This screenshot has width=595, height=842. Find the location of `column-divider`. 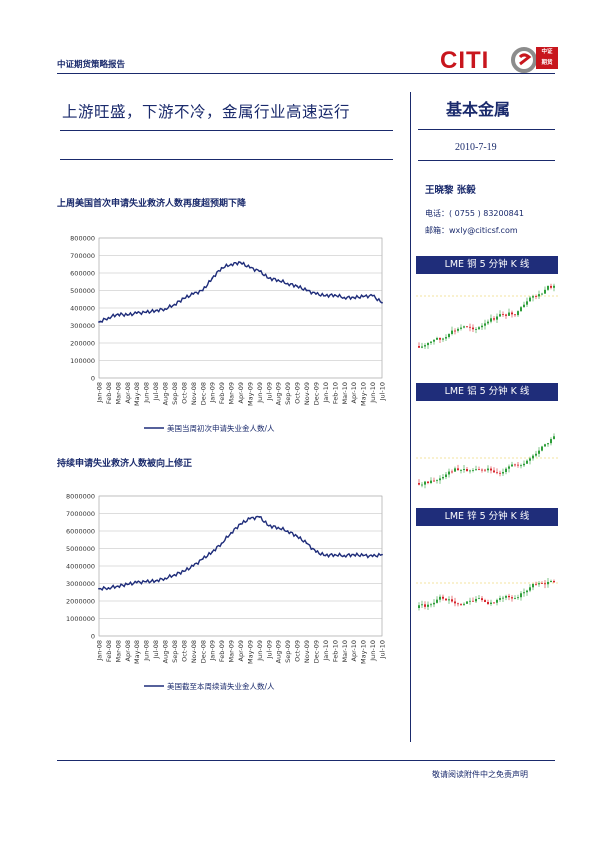

column-divider is located at coordinates (410, 417).